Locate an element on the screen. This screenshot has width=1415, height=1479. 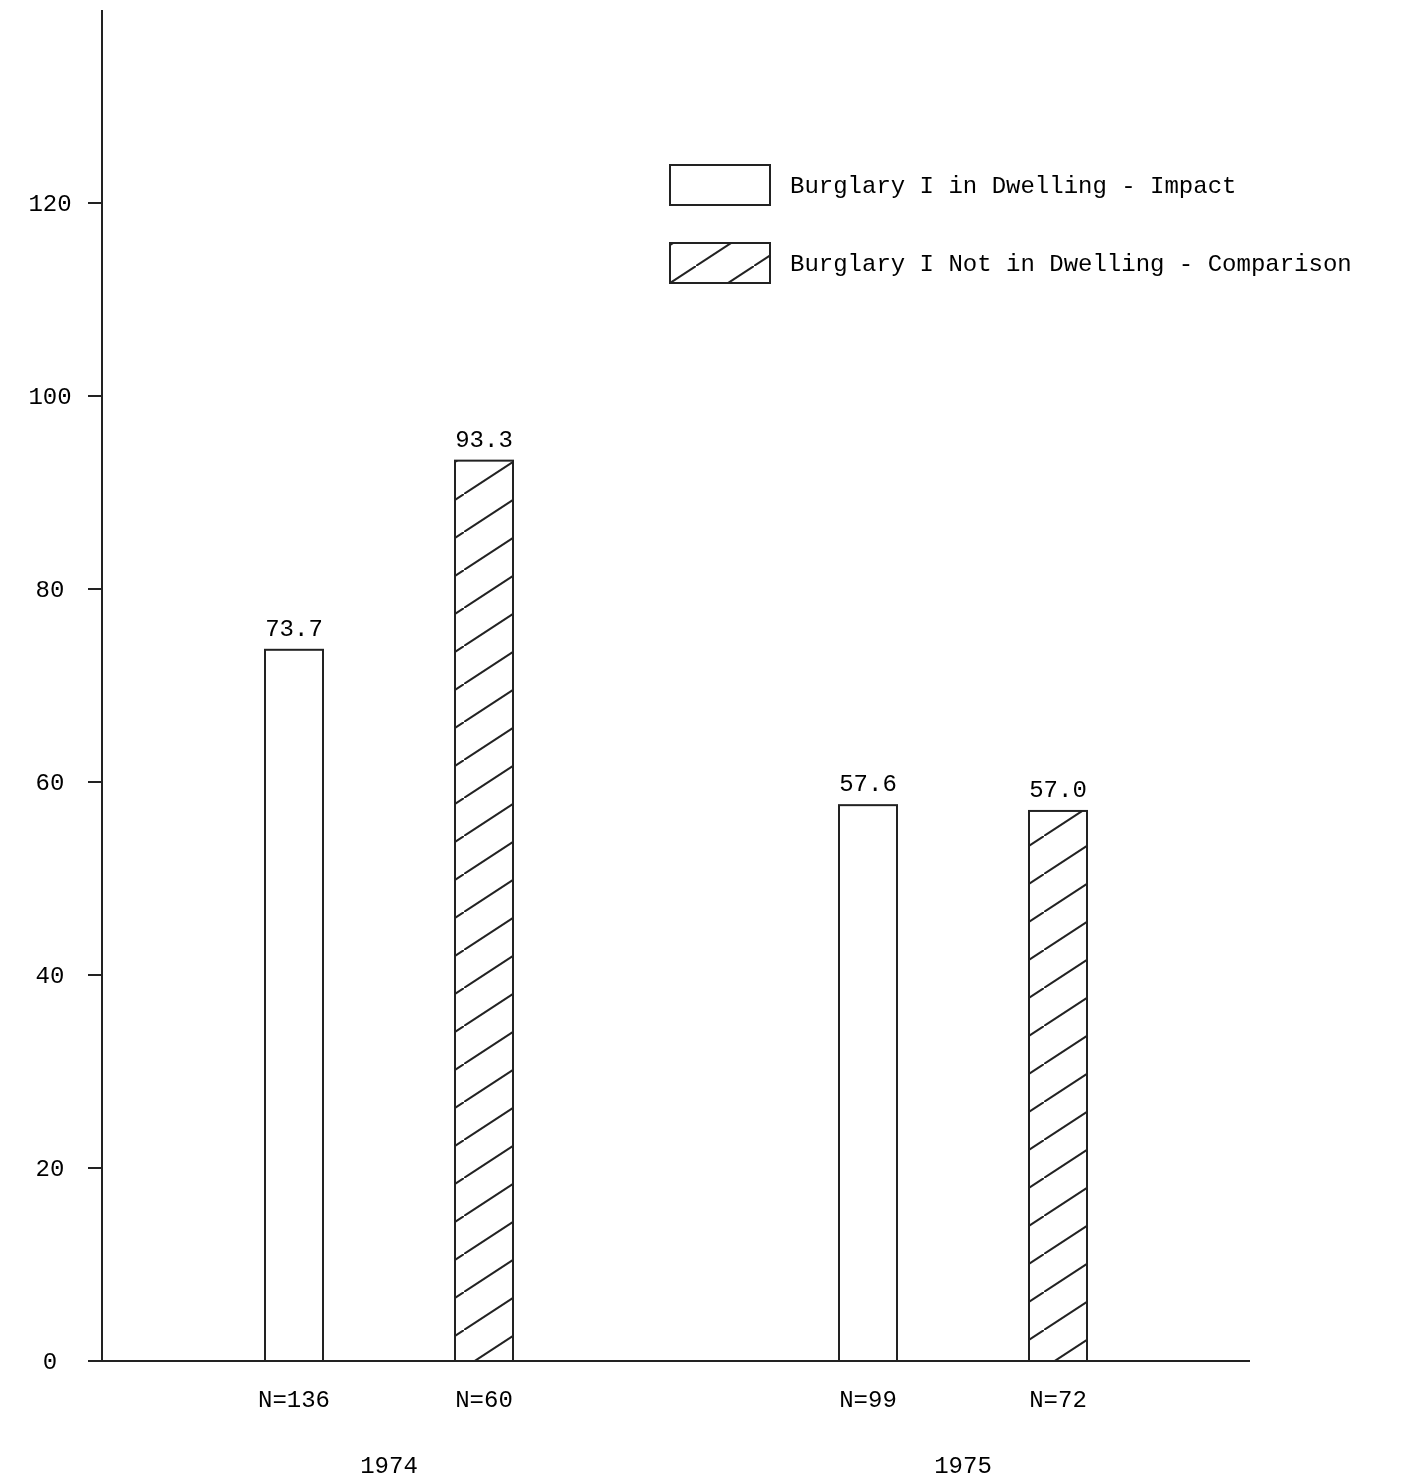
y-tick-label: 120 is located at coordinates (50, 205).